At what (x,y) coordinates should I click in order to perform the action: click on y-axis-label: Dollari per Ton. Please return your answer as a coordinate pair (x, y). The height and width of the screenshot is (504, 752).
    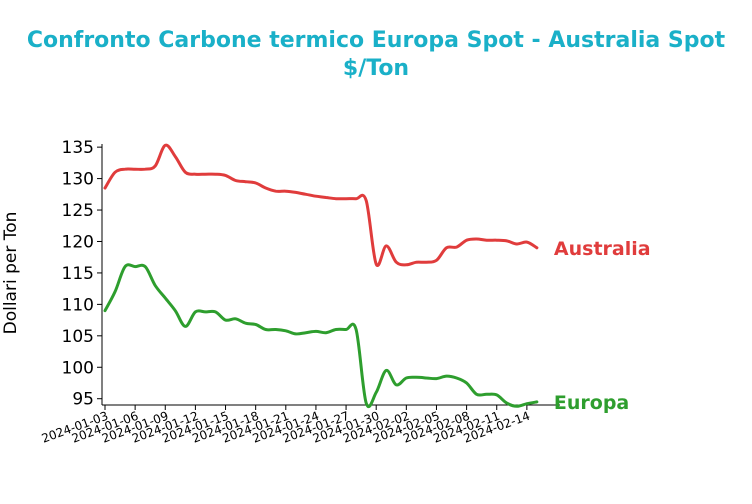
    Looking at the image, I should click on (11, 273).